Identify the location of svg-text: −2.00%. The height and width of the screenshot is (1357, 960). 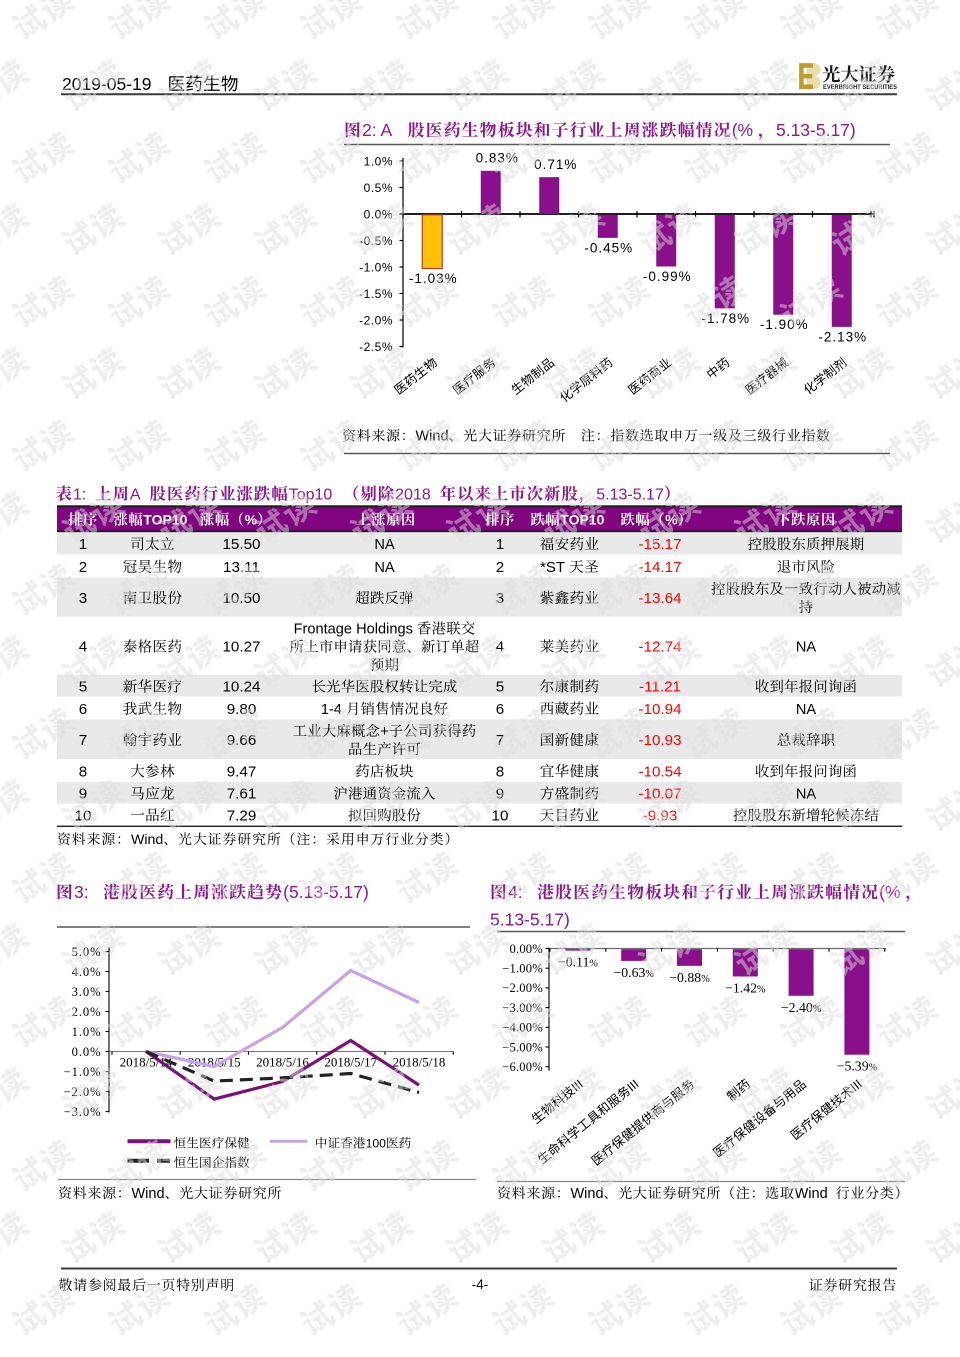
(522, 988).